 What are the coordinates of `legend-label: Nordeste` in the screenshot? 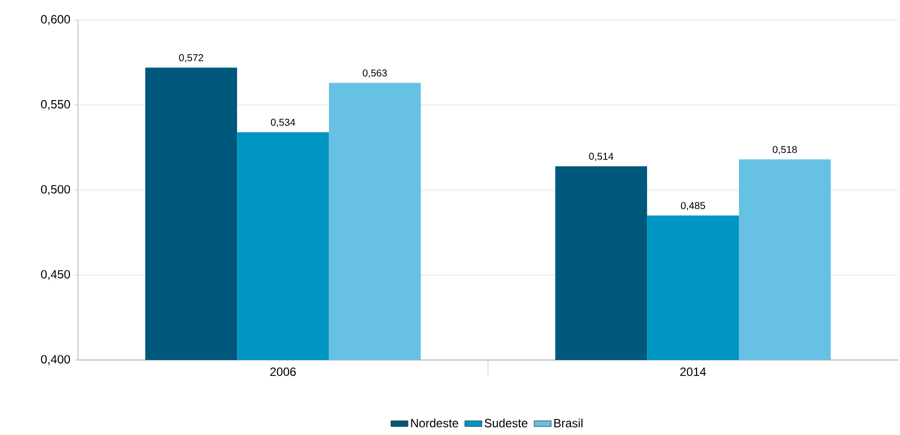 It's located at (434, 423).